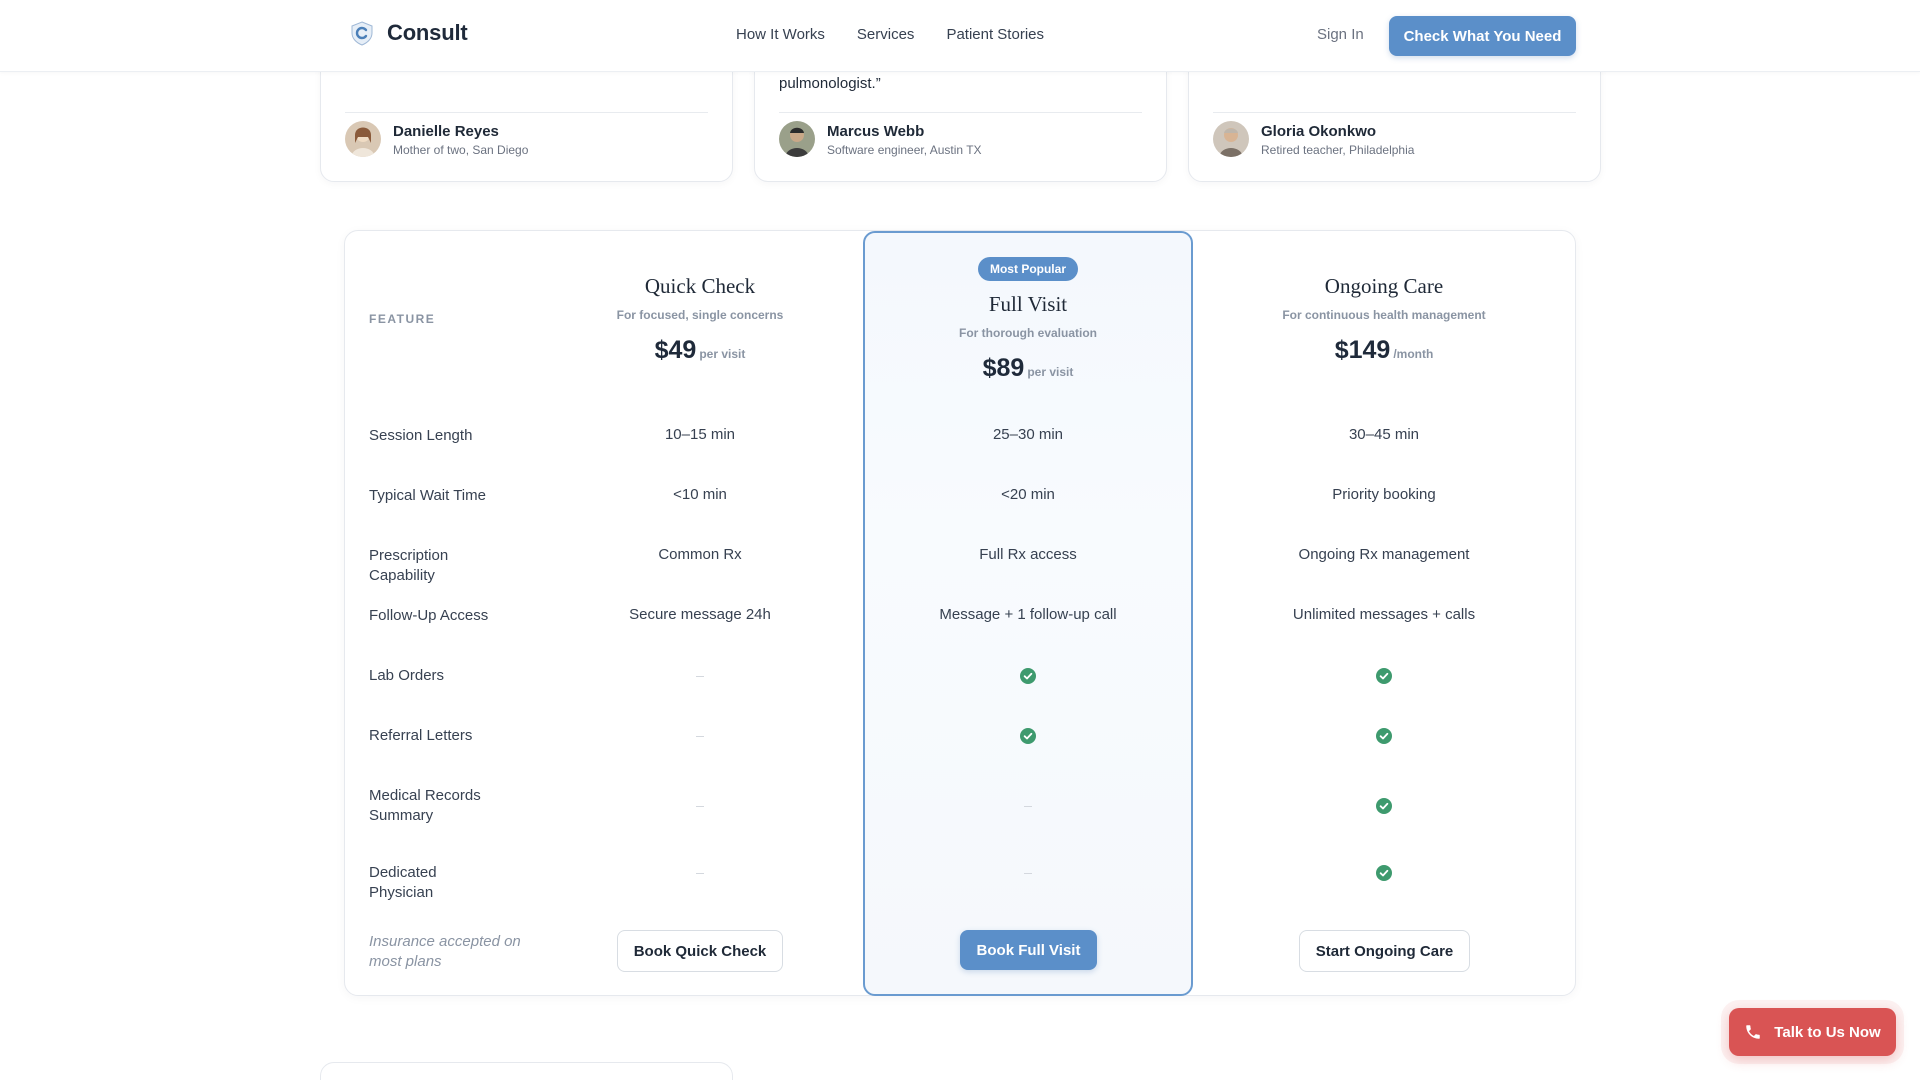  Describe the element at coordinates (1028, 304) in the screenshot. I see `plan-name: Full Visit` at that location.